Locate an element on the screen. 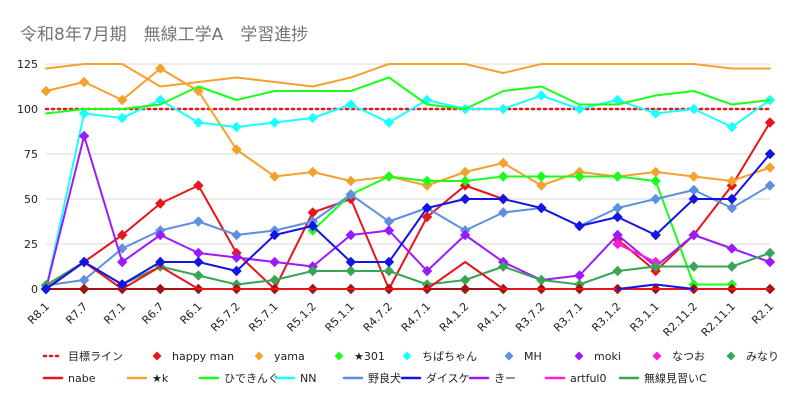  y-tick-label: 50 is located at coordinates (31, 199).